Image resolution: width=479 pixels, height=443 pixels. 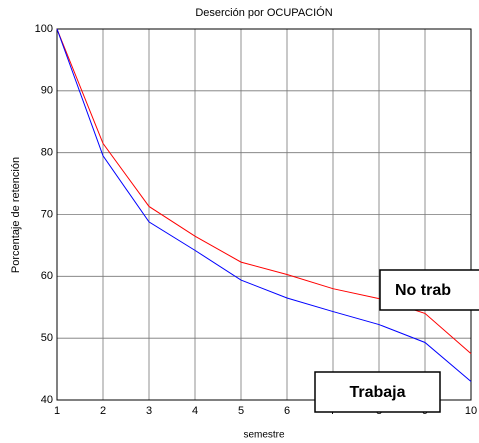 What do you see at coordinates (57, 411) in the screenshot?
I see `x-tick-label: 1` at bounding box center [57, 411].